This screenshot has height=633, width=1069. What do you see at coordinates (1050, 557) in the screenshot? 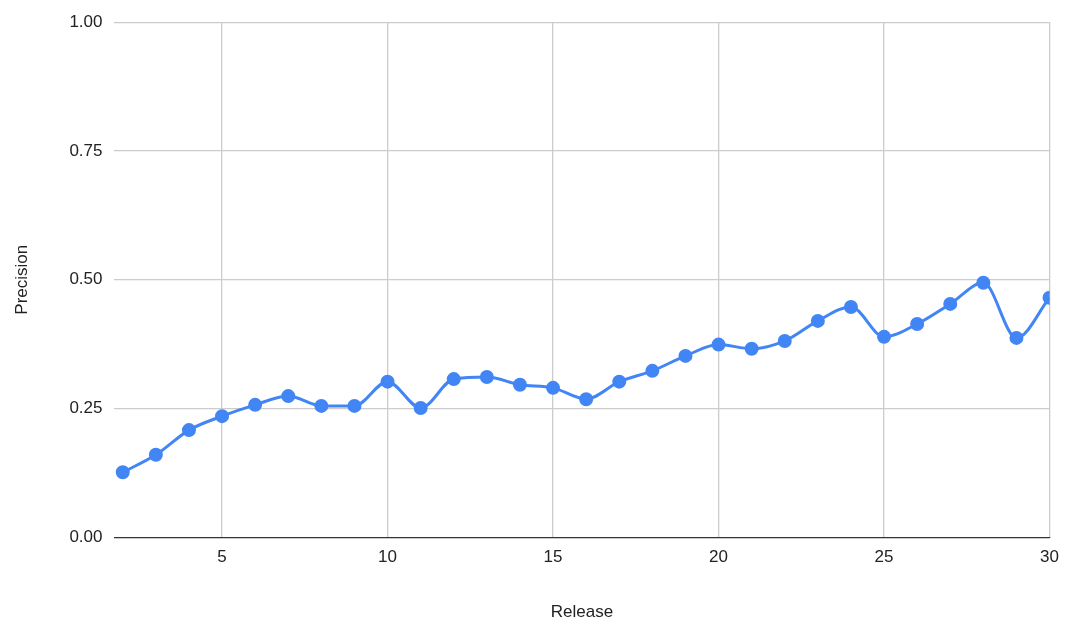
I see `x-tick-label: 30` at bounding box center [1050, 557].